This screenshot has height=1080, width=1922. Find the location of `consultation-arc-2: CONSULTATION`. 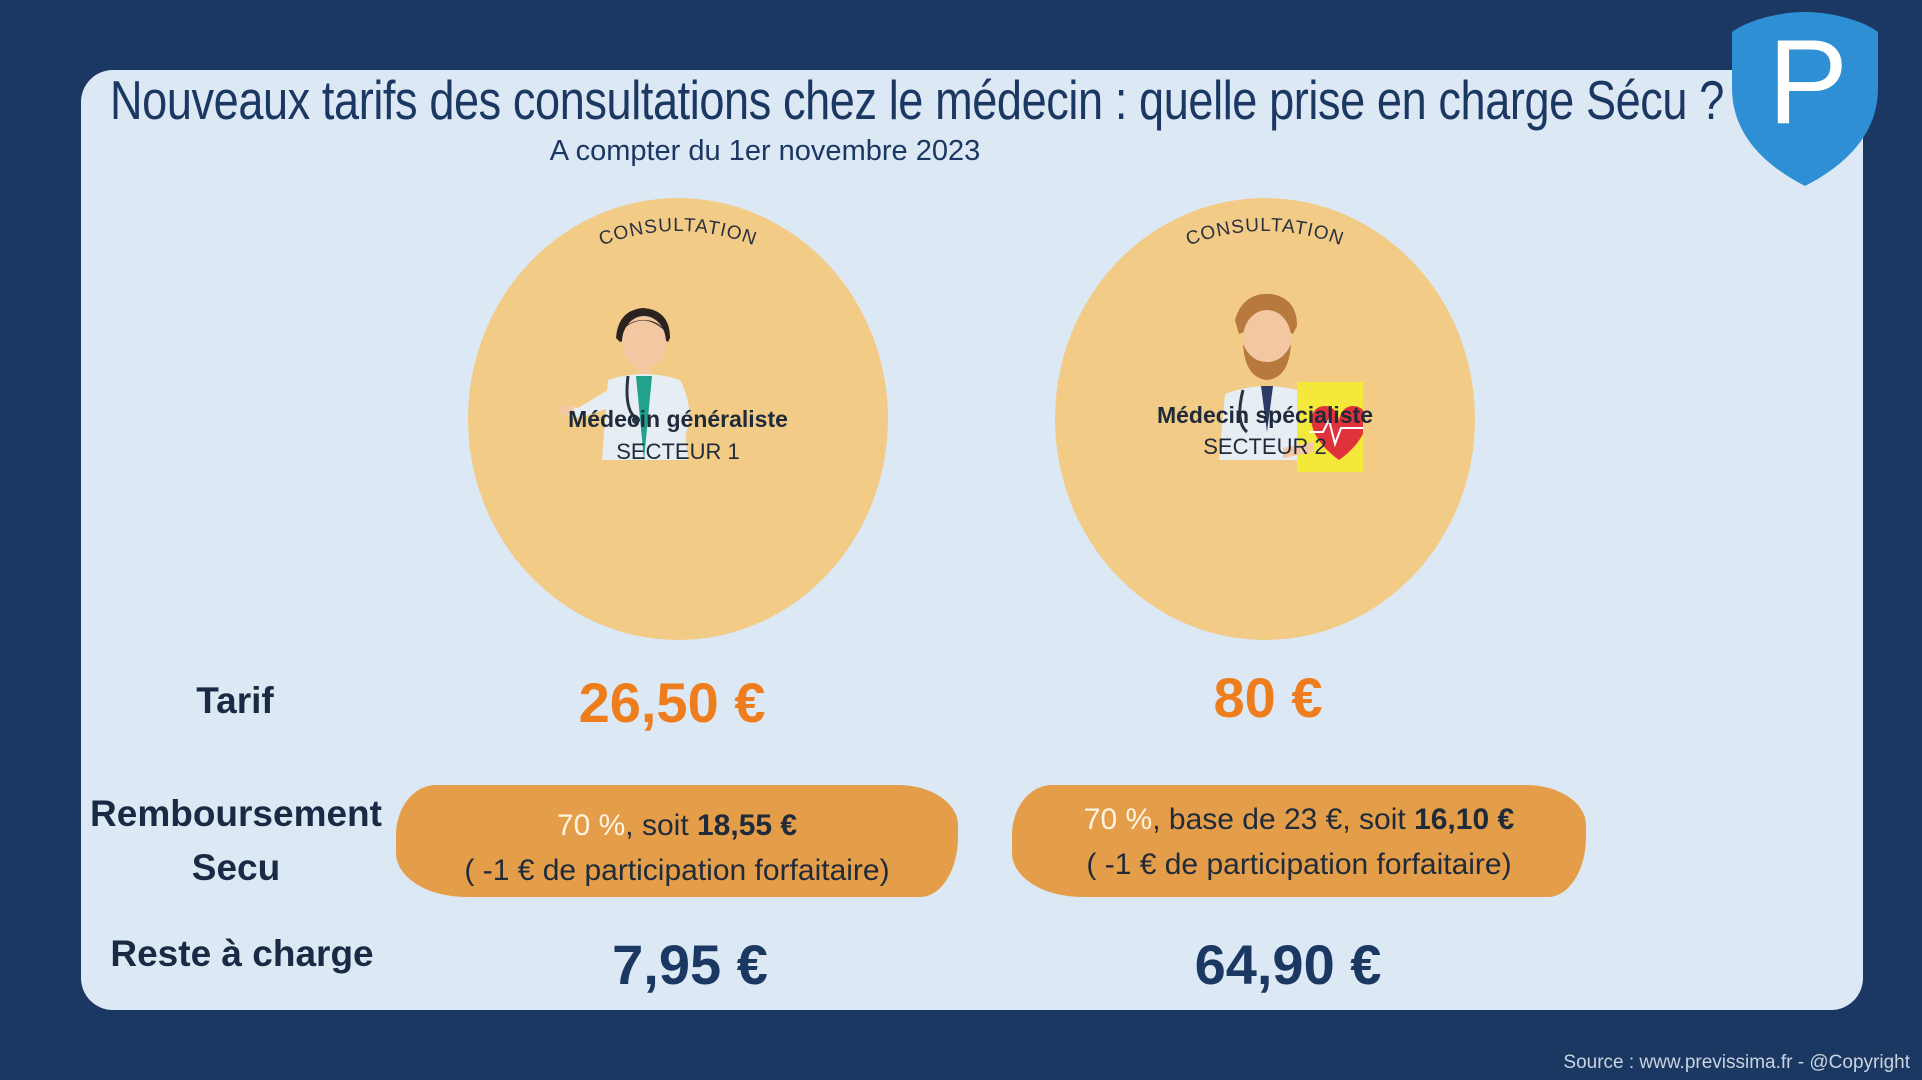

consultation-arc-2: CONSULTATION is located at coordinates (1265, 232).